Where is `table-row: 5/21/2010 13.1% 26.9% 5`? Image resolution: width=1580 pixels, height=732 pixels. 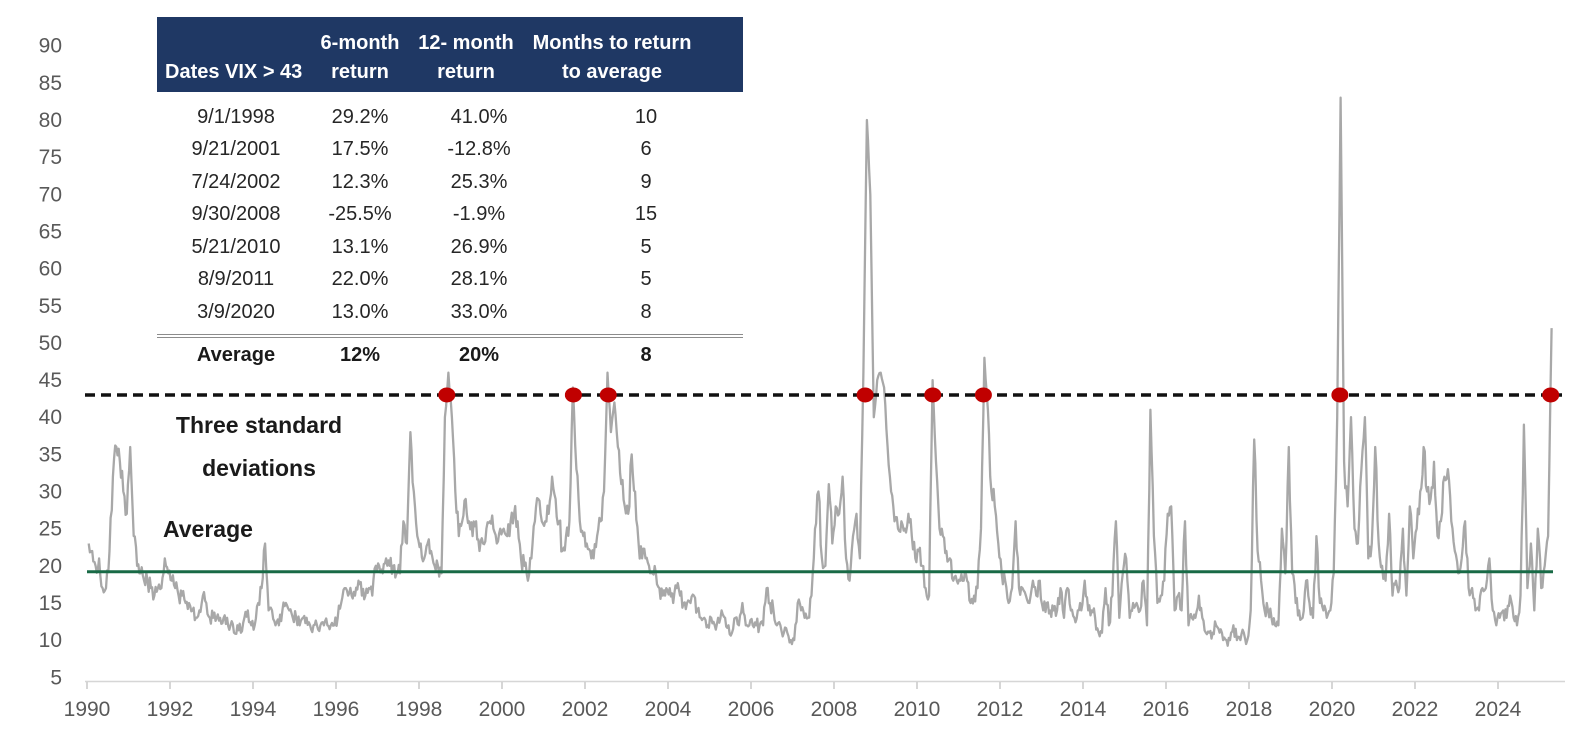
table-row: 5/21/2010 13.1% 26.9% 5 is located at coordinates (450, 247).